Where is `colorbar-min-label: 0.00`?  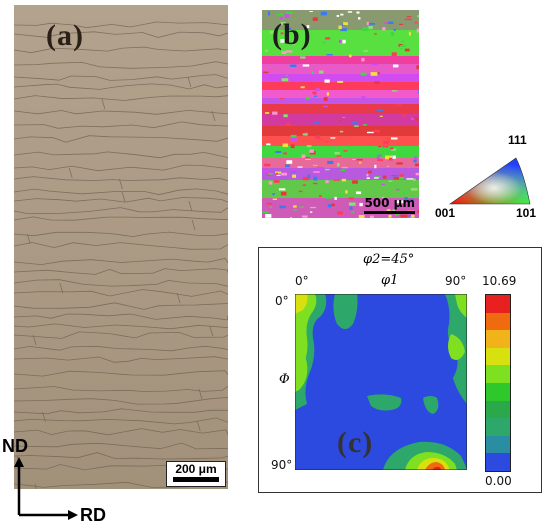 colorbar-min-label: 0.00 is located at coordinates (498, 481).